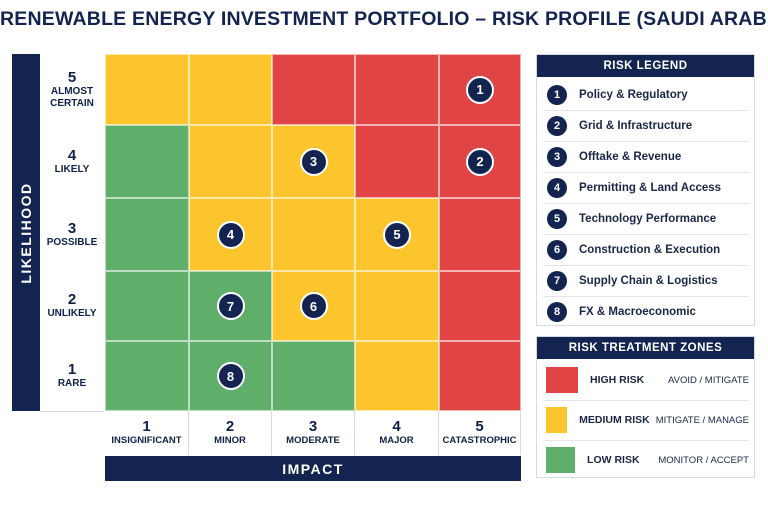  Describe the element at coordinates (72, 299) in the screenshot. I see `likelihood-number: 2` at that location.